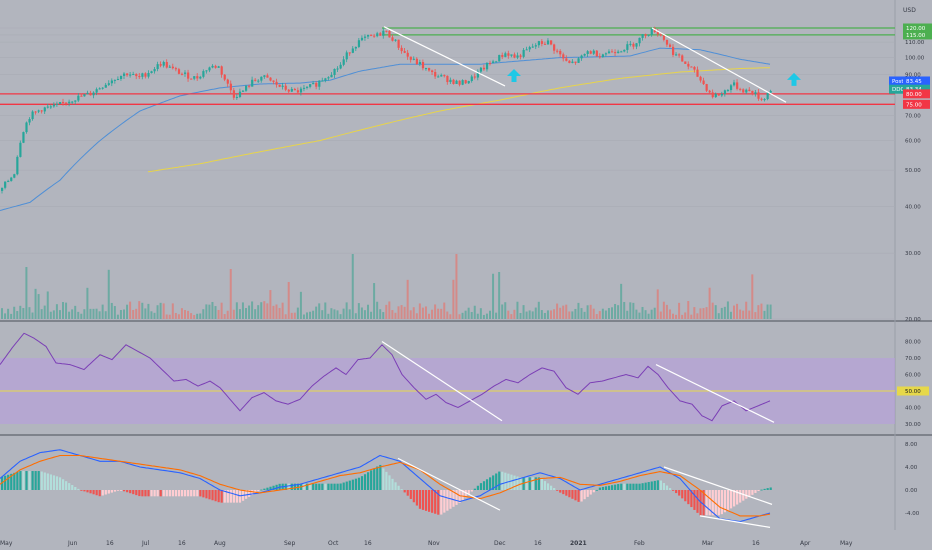 The width and height of the screenshot is (932, 550). What do you see at coordinates (654, 77) in the screenshot?
I see `arrows` at bounding box center [654, 77].